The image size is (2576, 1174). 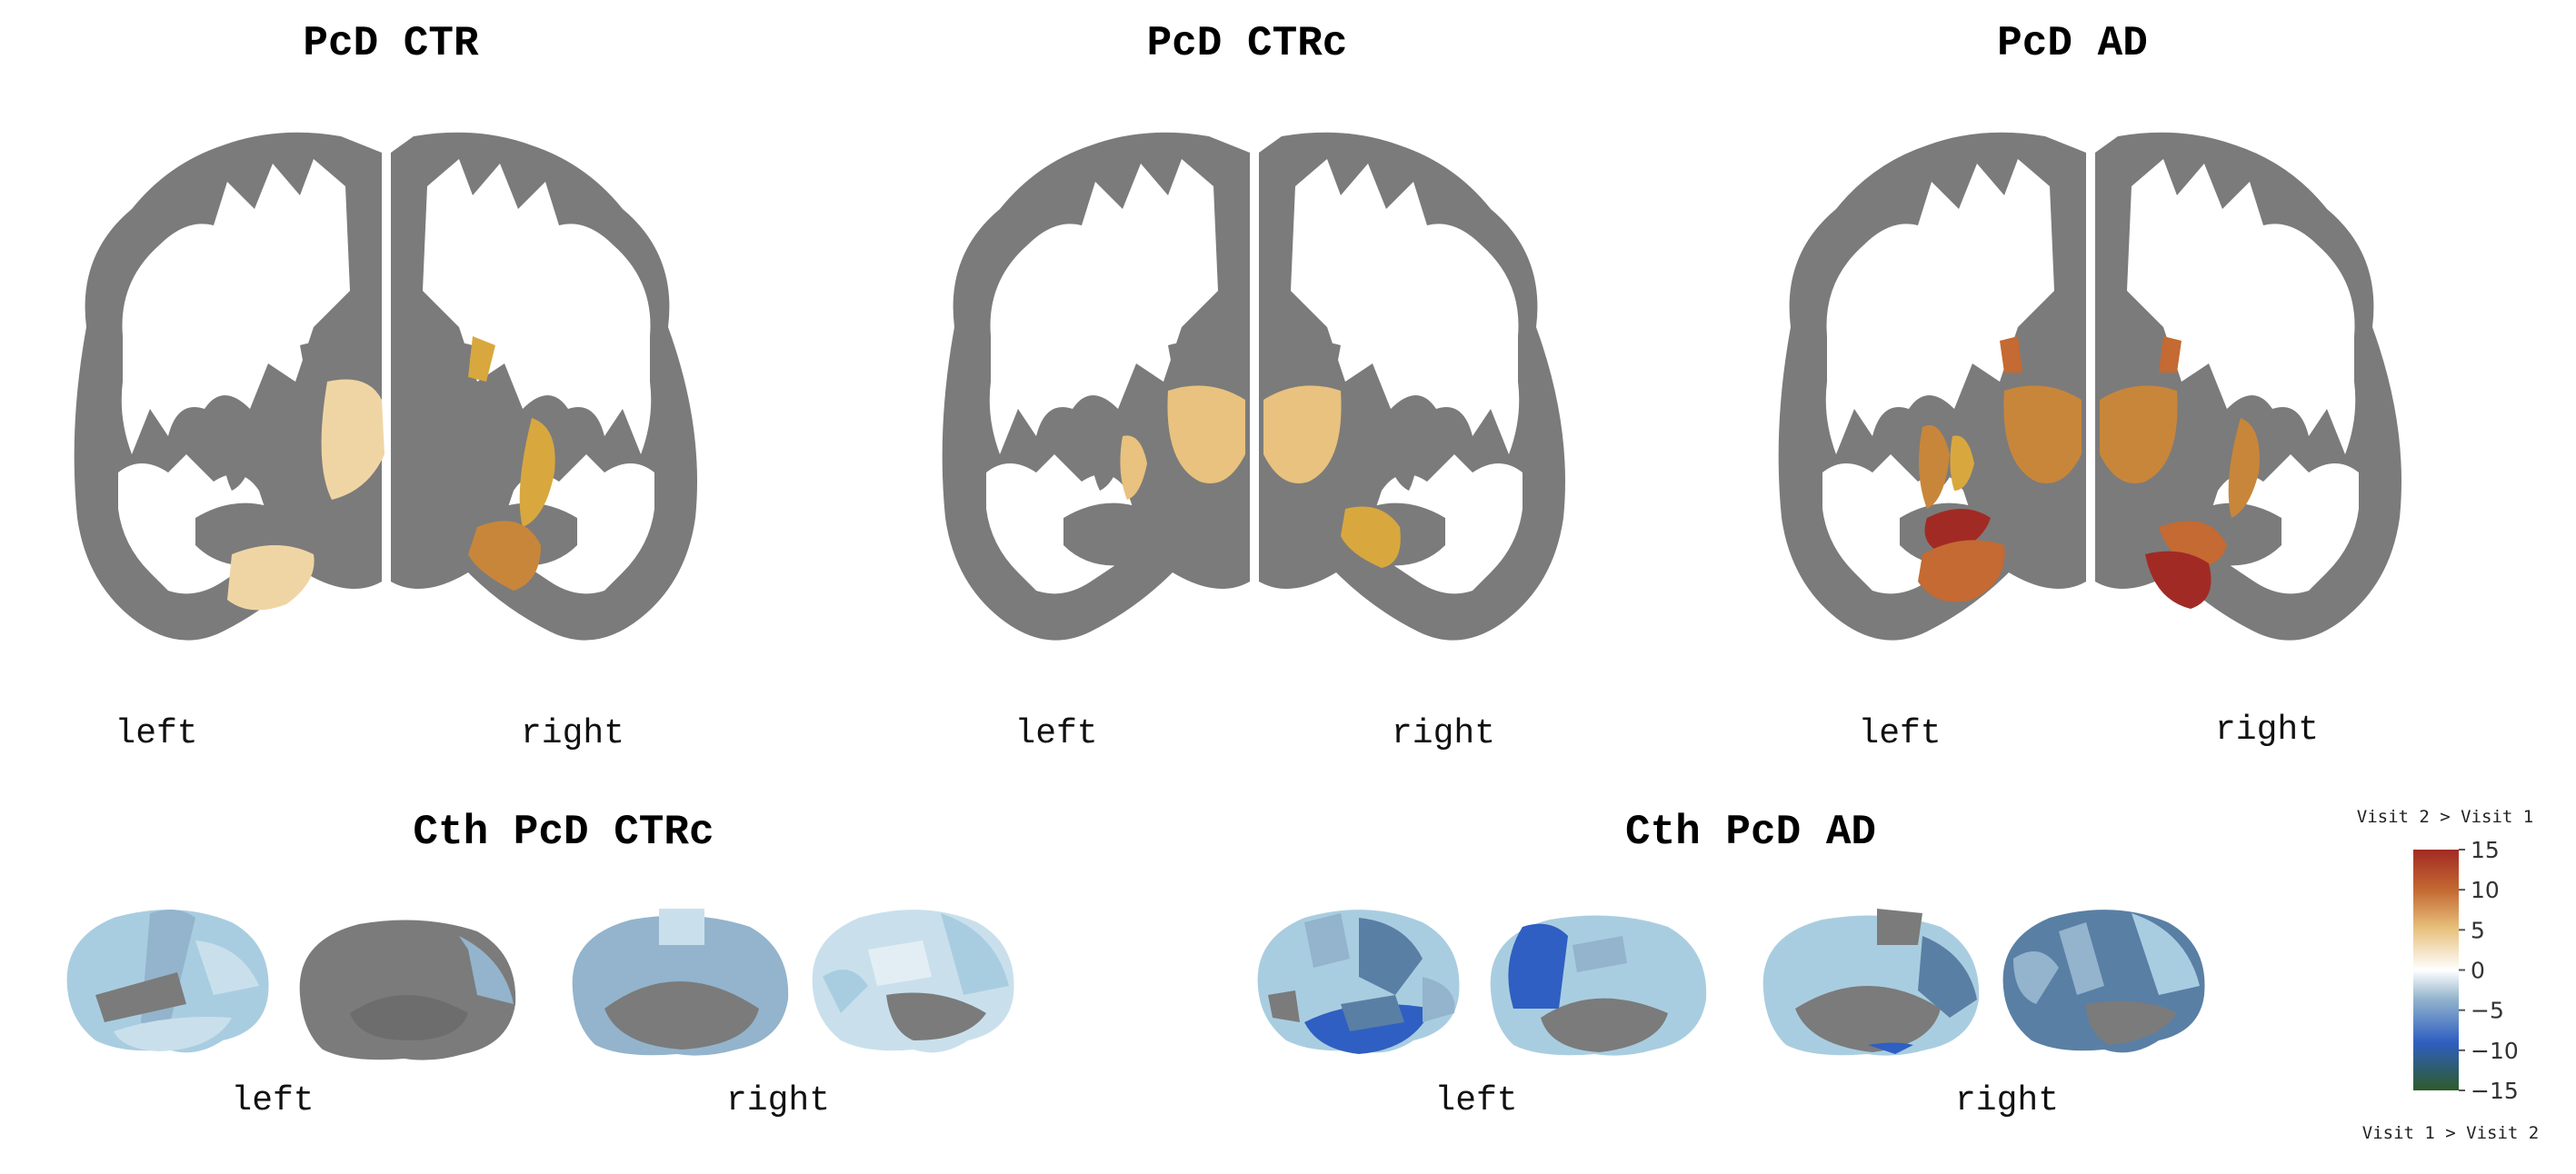 What do you see at coordinates (2478, 930) in the screenshot?
I see `legend-tick-label: 5` at bounding box center [2478, 930].